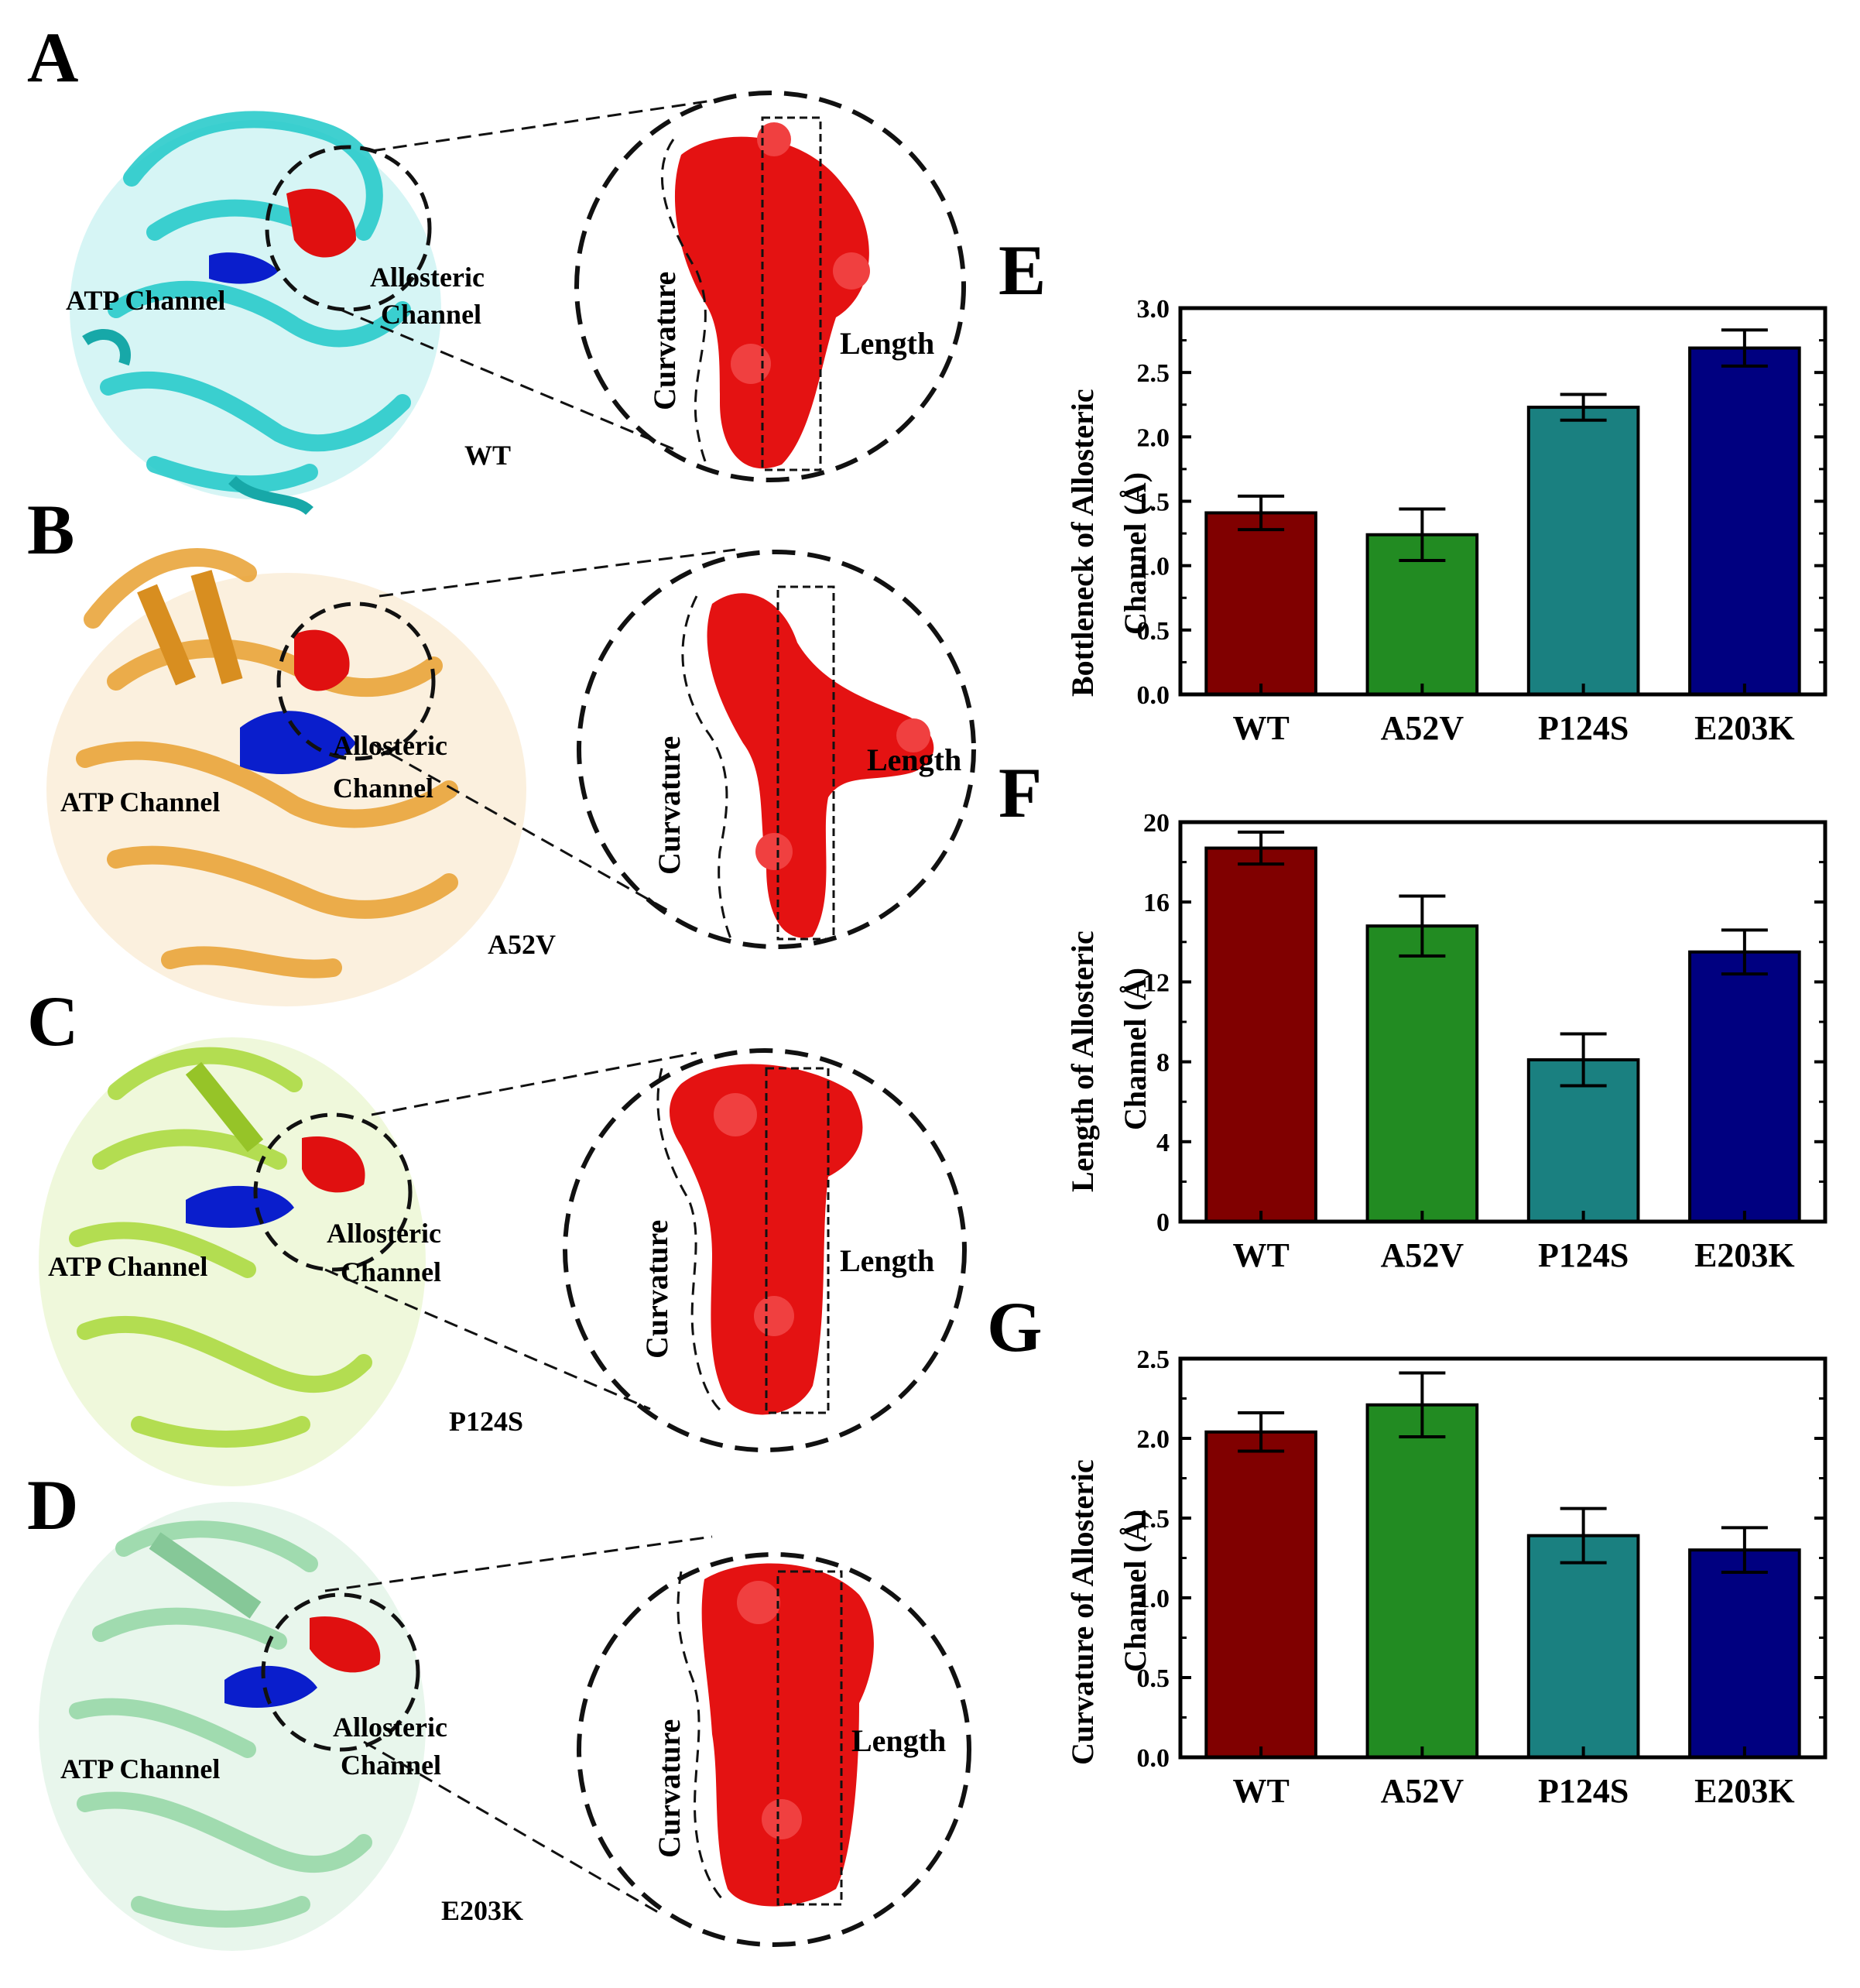 This screenshot has width=1860, height=1988. Describe the element at coordinates (1082, 543) in the screenshot. I see `y-axis-label-line-1: Bottleneck of Allosteric` at that location.